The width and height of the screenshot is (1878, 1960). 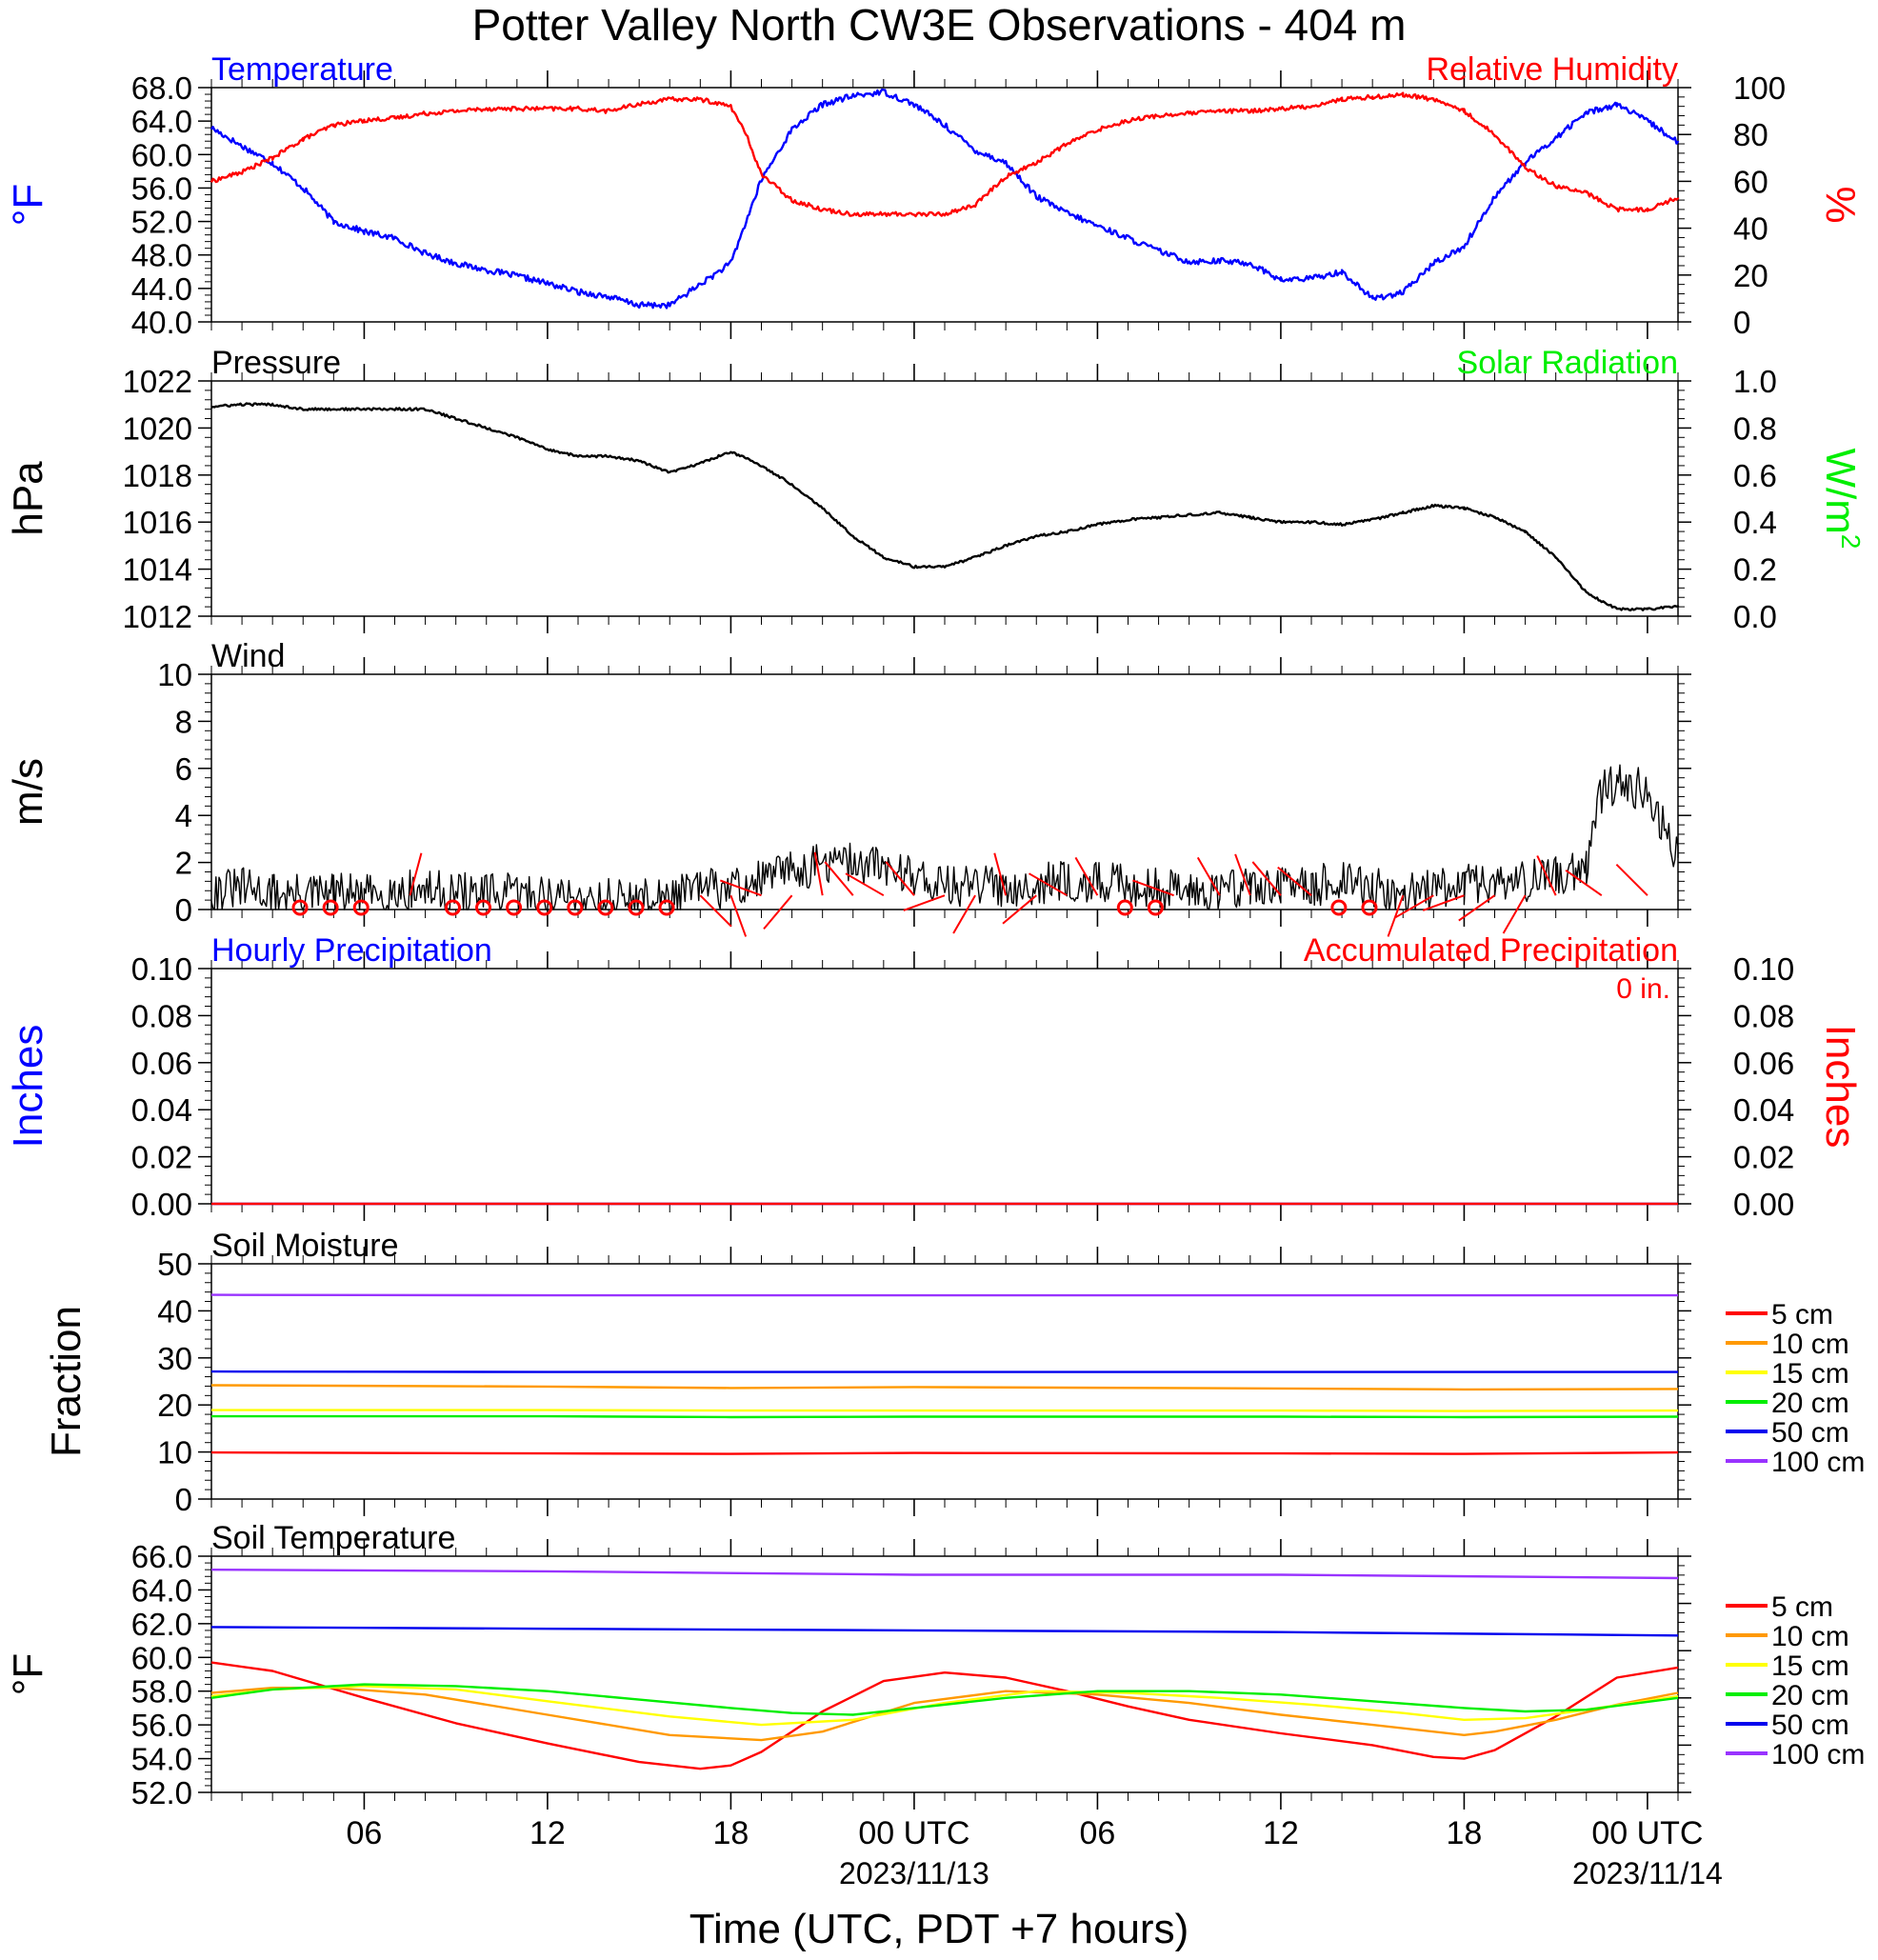 What do you see at coordinates (1647, 1873) in the screenshot?
I see `x-tick-date-label: 2023/11/14` at bounding box center [1647, 1873].